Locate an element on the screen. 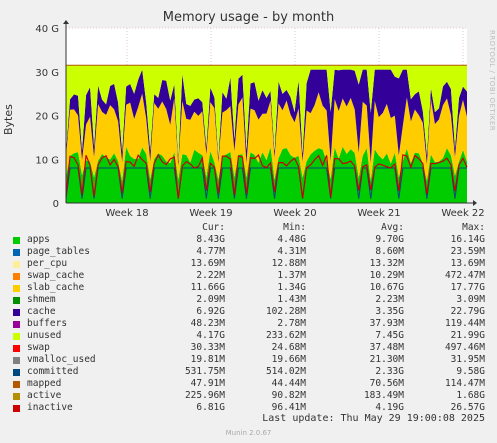  legend-cur-value: 48.23M is located at coordinates (207, 323).